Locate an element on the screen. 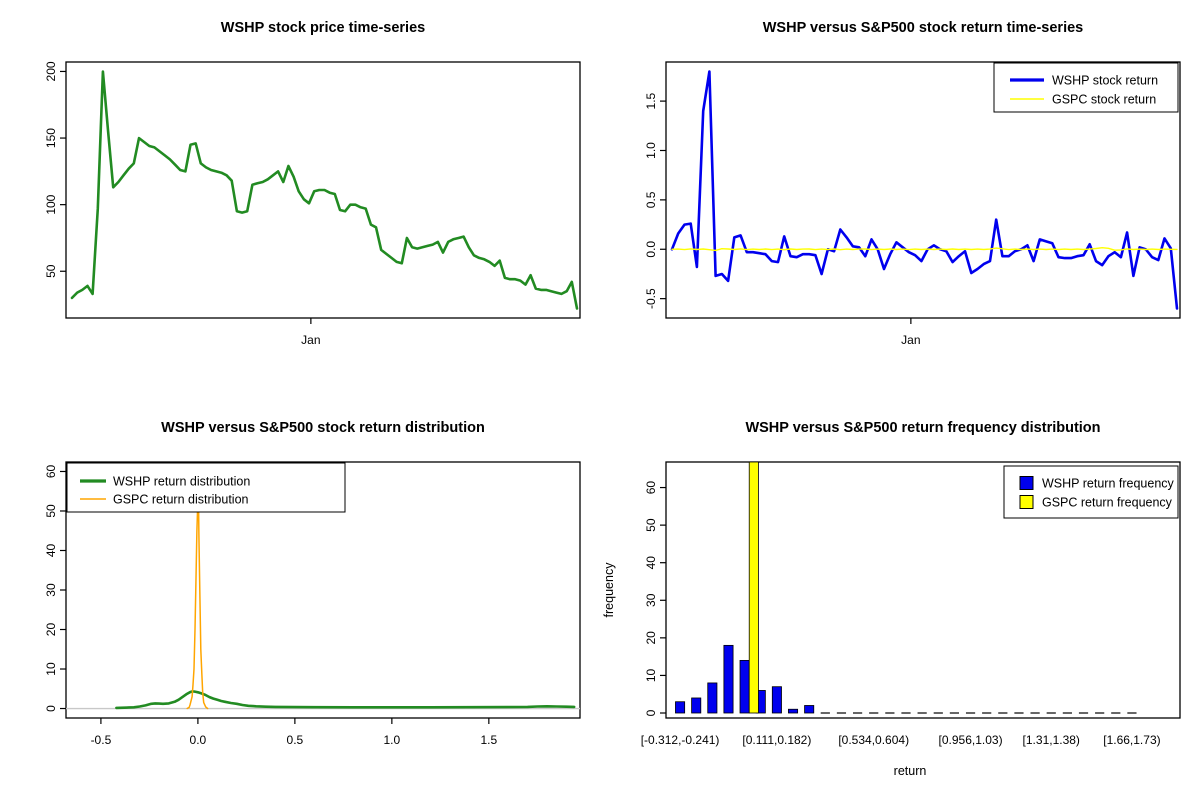 Image resolution: width=1200 pixels, height=800 pixels. x-bin-label: [0.534,0.604) is located at coordinates (873, 740).